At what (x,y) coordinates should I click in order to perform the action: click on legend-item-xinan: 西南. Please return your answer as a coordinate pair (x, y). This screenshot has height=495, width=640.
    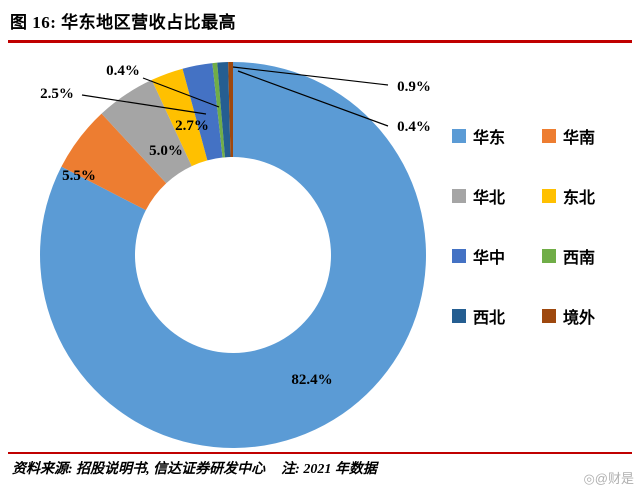
    Looking at the image, I should click on (587, 256).